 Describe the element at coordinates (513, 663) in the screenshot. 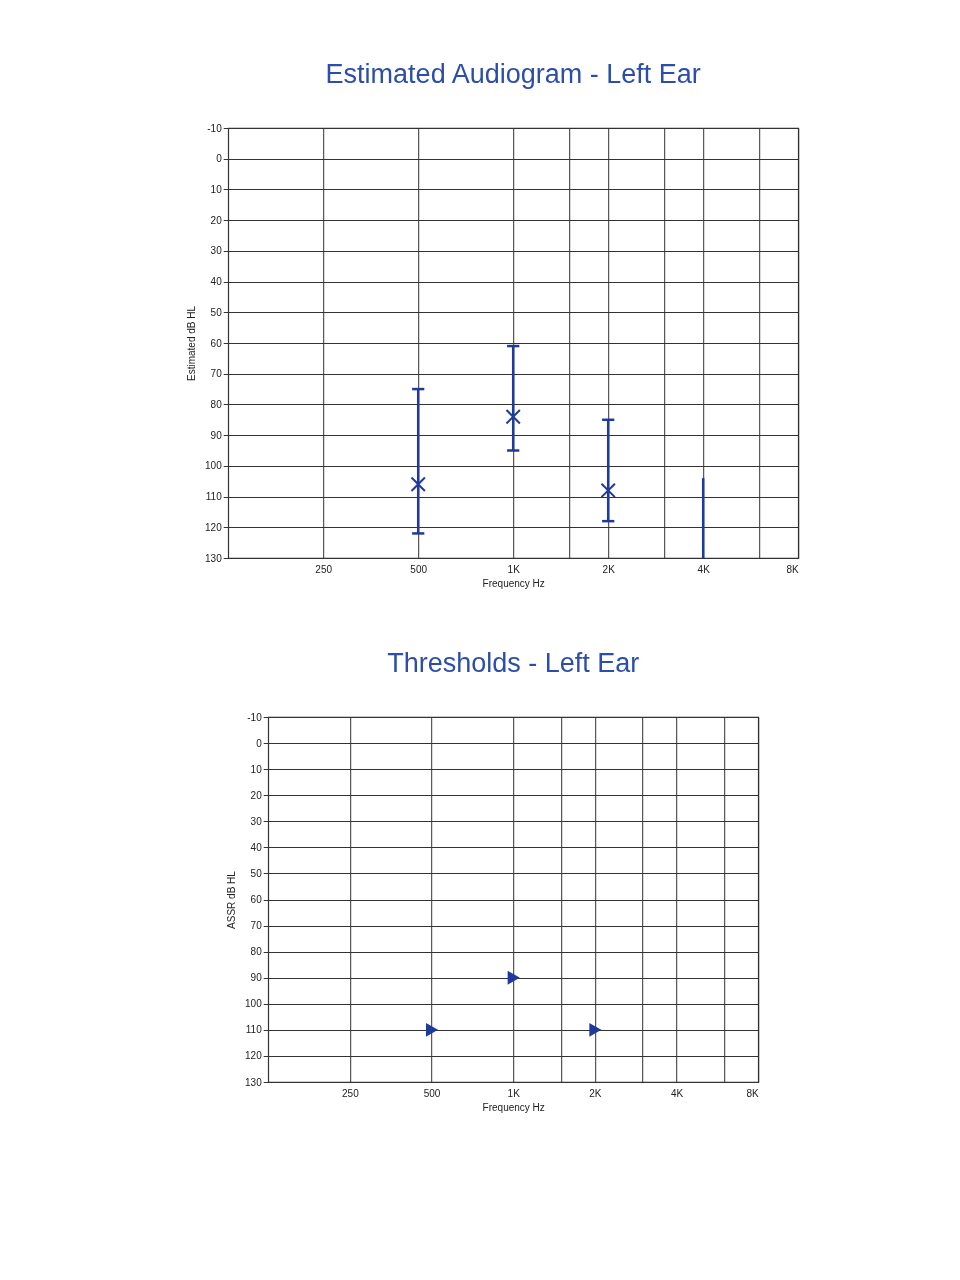

I see `chart-title: Thresholds - Left Ear` at that location.